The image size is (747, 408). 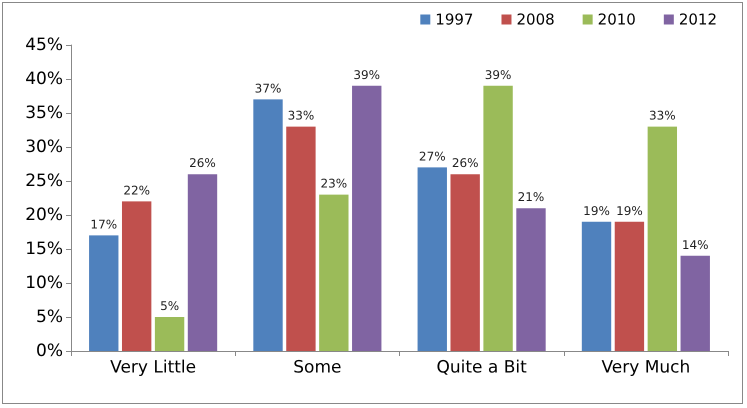 I want to click on y-tick-label: 45%, so click(x=44, y=45).